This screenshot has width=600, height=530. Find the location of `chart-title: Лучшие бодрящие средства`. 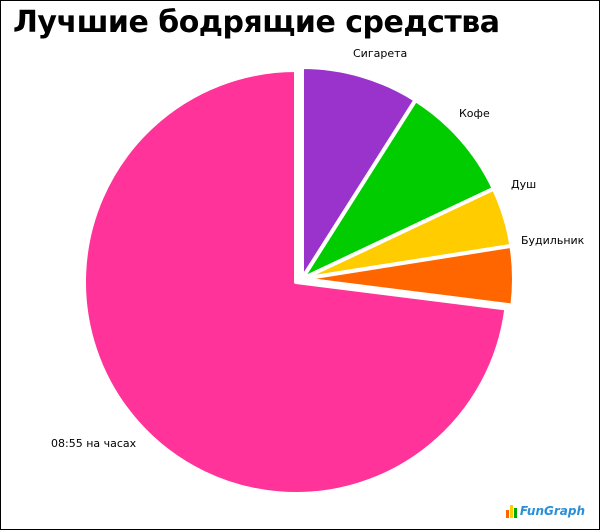

chart-title: Лучшие бодрящие средства is located at coordinates (256, 22).